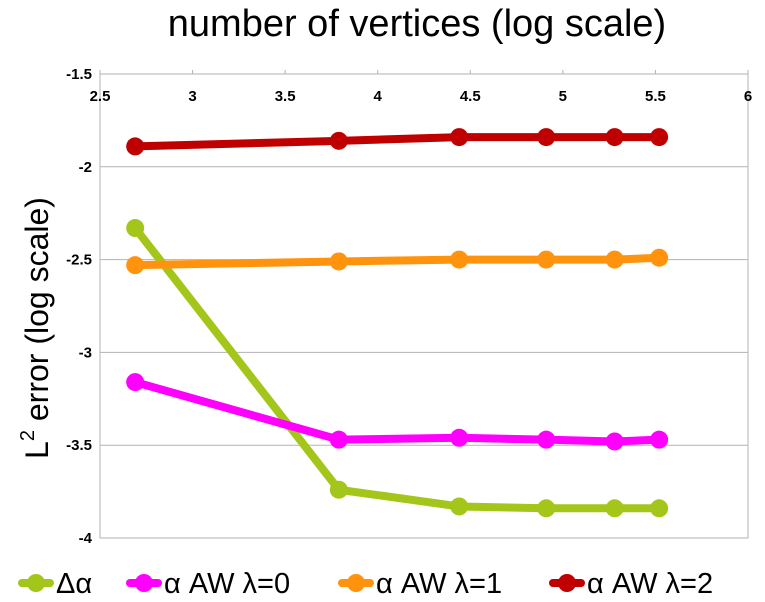 Image resolution: width=765 pixels, height=602 pixels. I want to click on x-tick-label: 5, so click(563, 96).